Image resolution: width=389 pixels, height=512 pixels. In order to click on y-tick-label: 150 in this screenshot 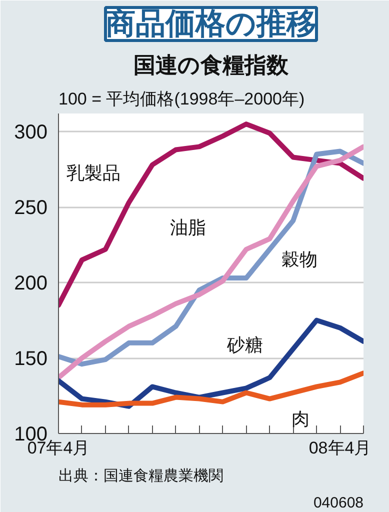, I will do `click(31, 359)`.